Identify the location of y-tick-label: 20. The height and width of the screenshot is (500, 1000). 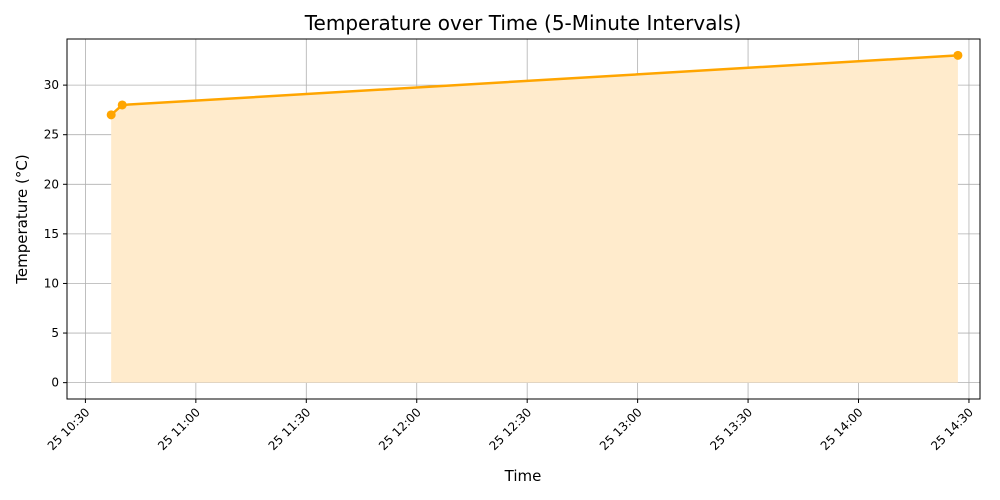
(51, 184).